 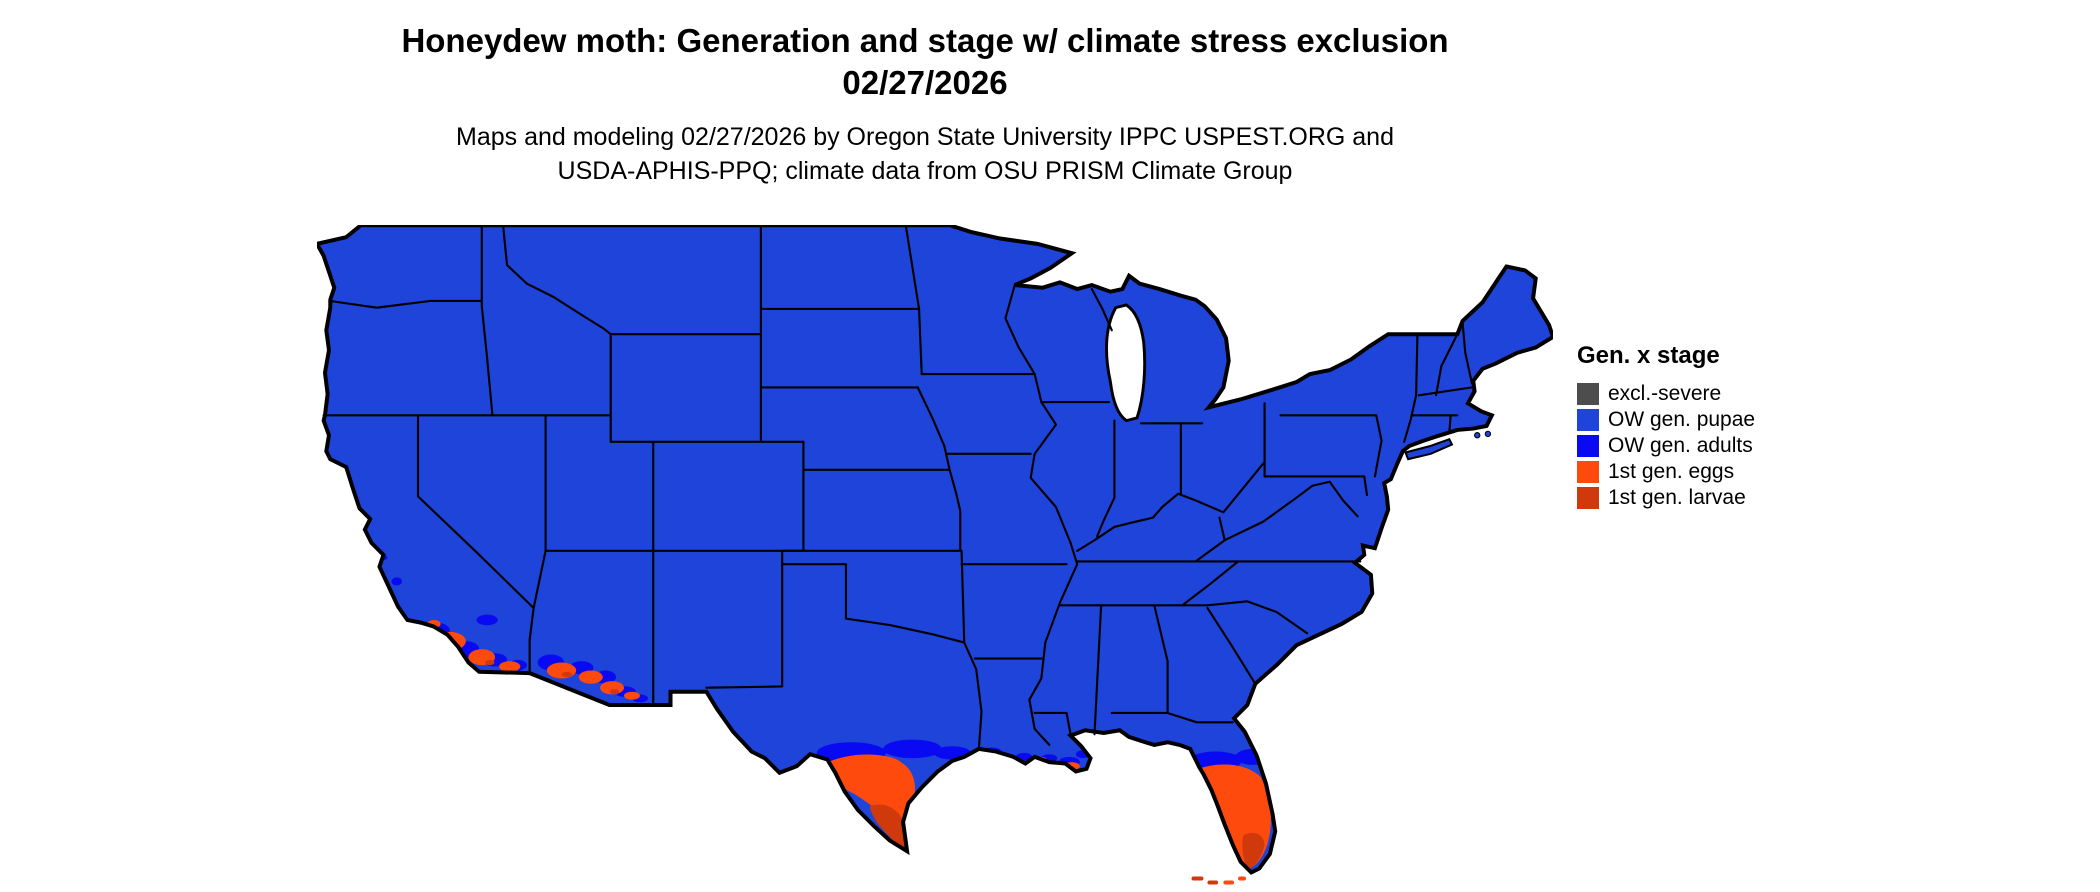 I want to click on state-borders-midwest, so click(x=1135, y=514).